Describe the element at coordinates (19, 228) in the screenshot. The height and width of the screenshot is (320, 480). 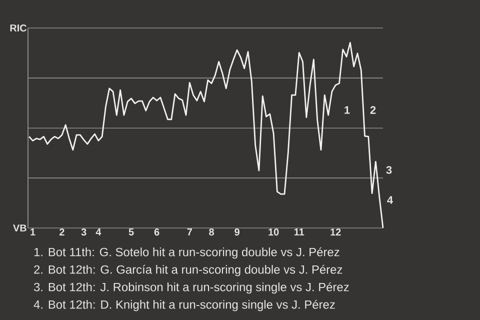
I see `ref-line-label: VB` at that location.